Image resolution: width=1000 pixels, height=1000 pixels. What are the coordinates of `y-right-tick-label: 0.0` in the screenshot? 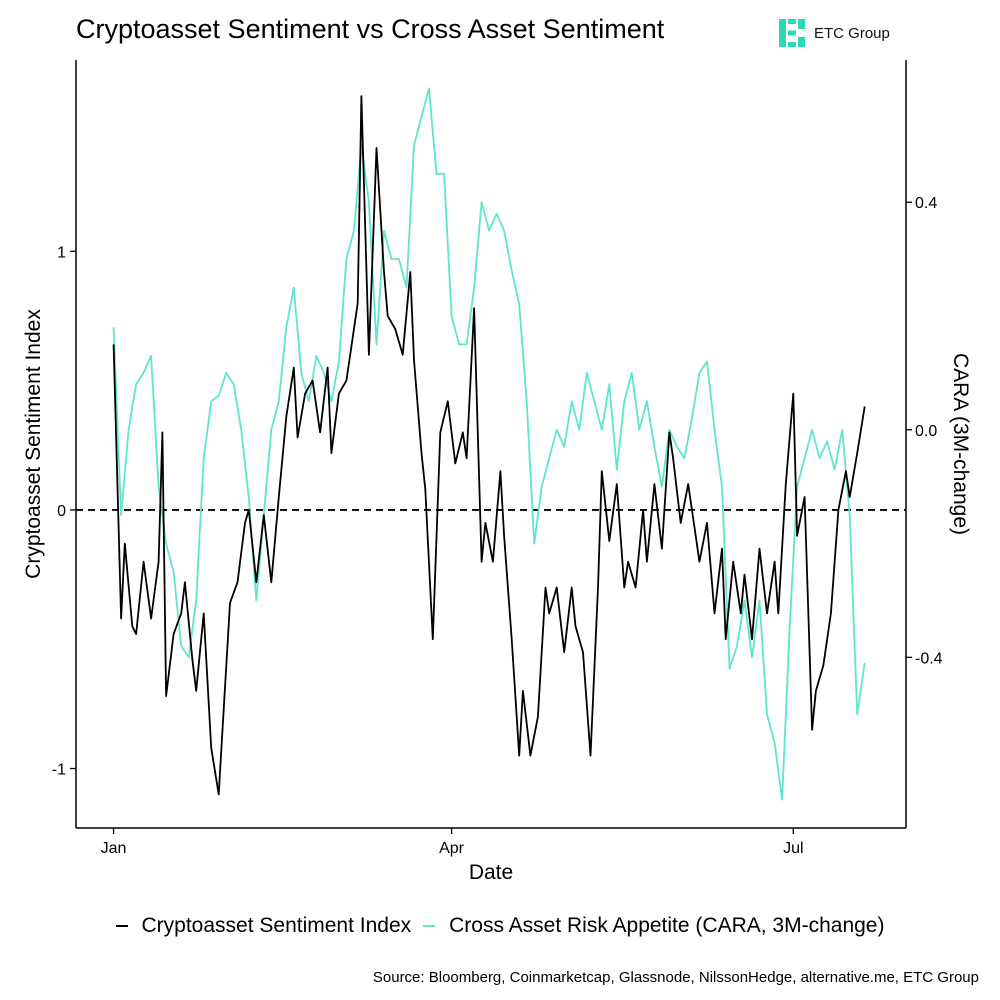 It's located at (926, 431).